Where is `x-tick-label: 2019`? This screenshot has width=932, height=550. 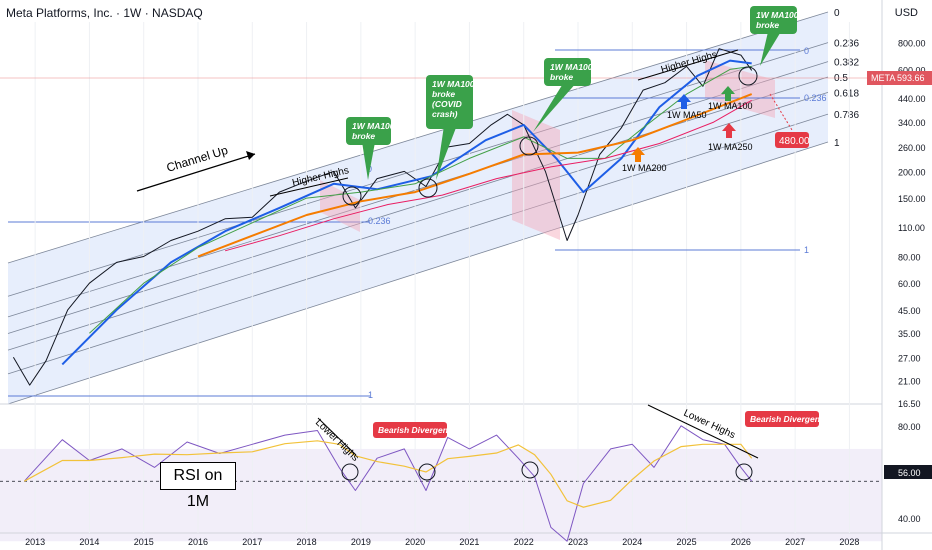
x-tick-label: 2019 is located at coordinates (361, 542).